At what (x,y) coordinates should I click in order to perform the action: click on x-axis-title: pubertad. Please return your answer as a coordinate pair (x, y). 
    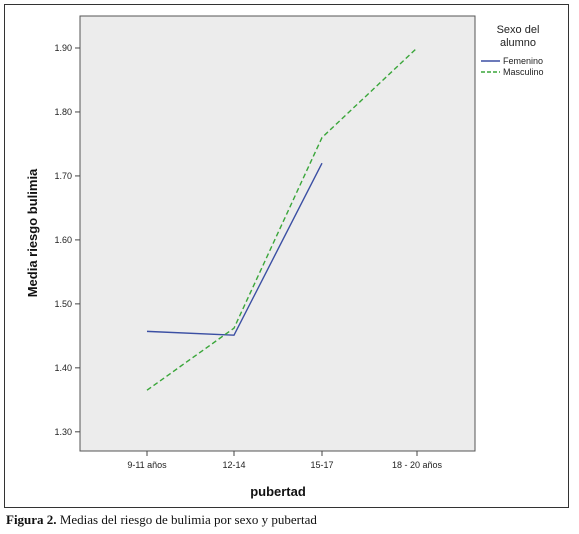
    Looking at the image, I should click on (278, 491).